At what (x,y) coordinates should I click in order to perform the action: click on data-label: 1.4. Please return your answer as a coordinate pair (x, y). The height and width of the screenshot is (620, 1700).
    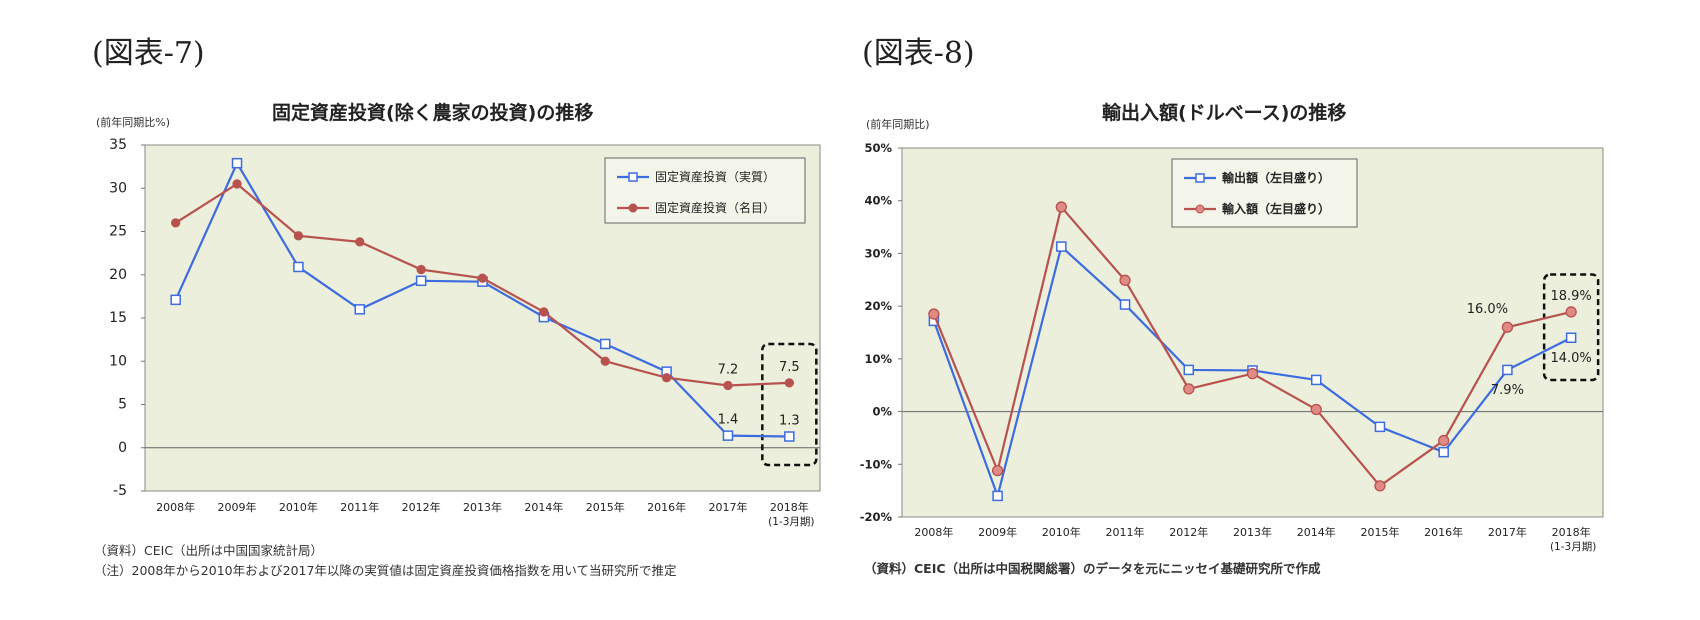
    Looking at the image, I should click on (728, 420).